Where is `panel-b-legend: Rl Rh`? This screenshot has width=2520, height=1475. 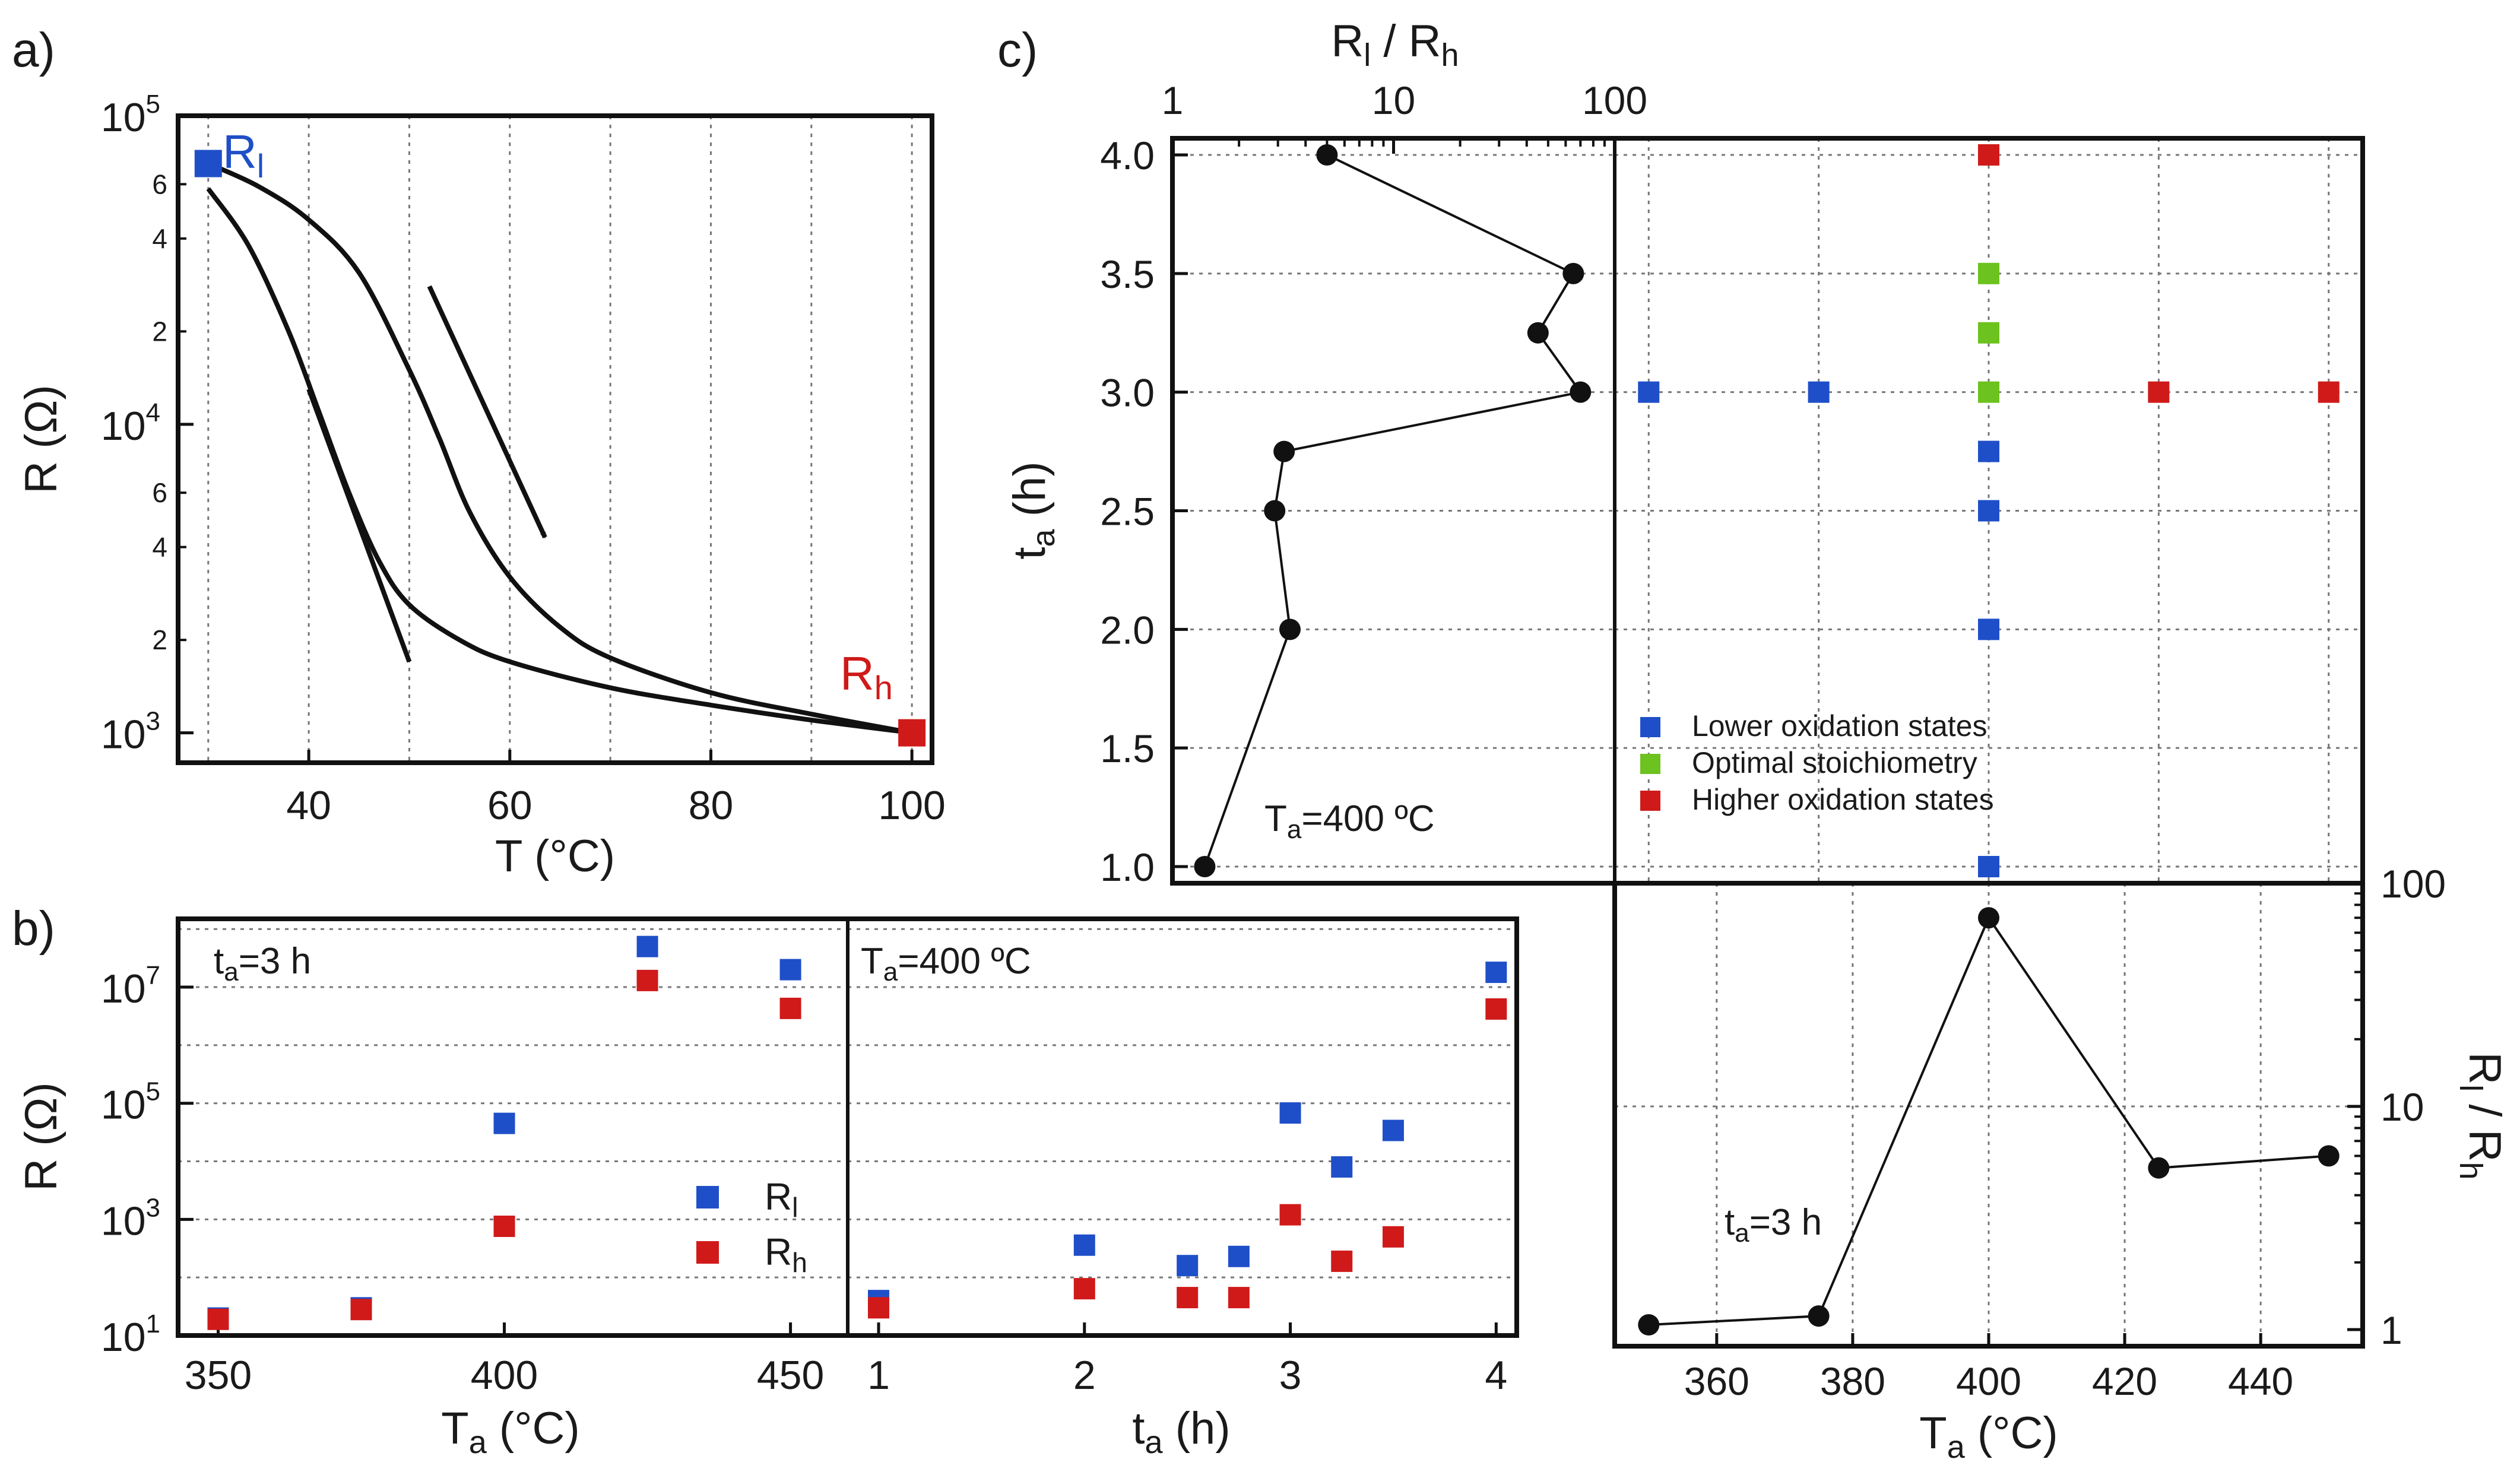 panel-b-legend: Rl Rh is located at coordinates (751, 1226).